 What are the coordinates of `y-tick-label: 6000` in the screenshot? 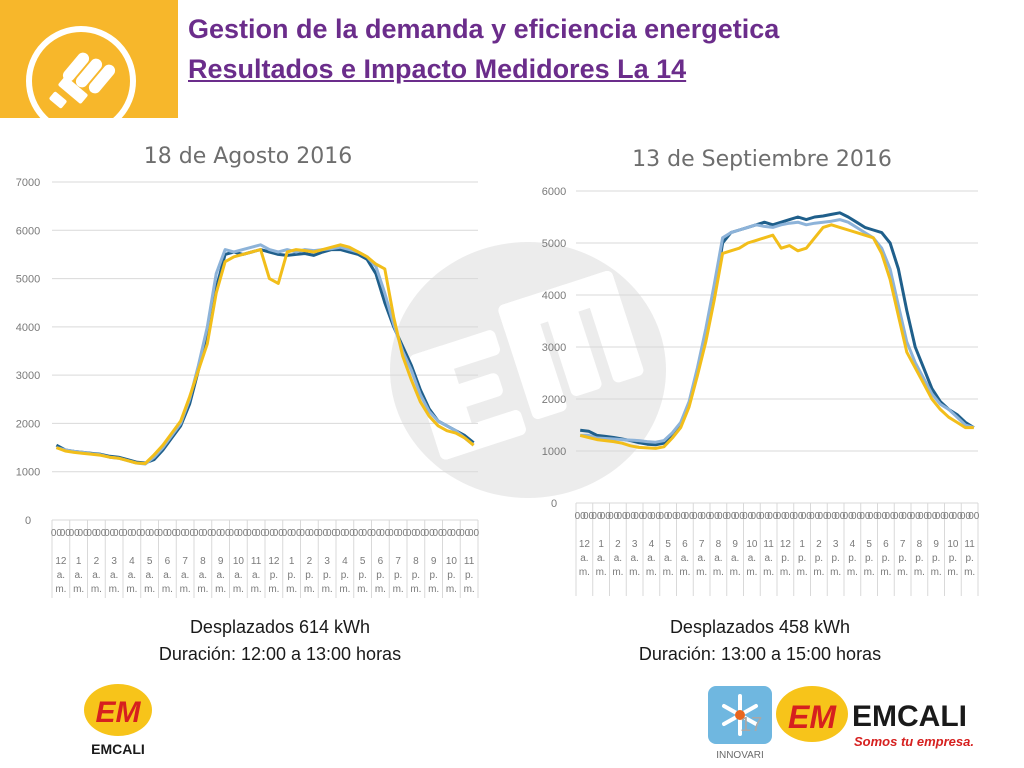 It's located at (554, 192).